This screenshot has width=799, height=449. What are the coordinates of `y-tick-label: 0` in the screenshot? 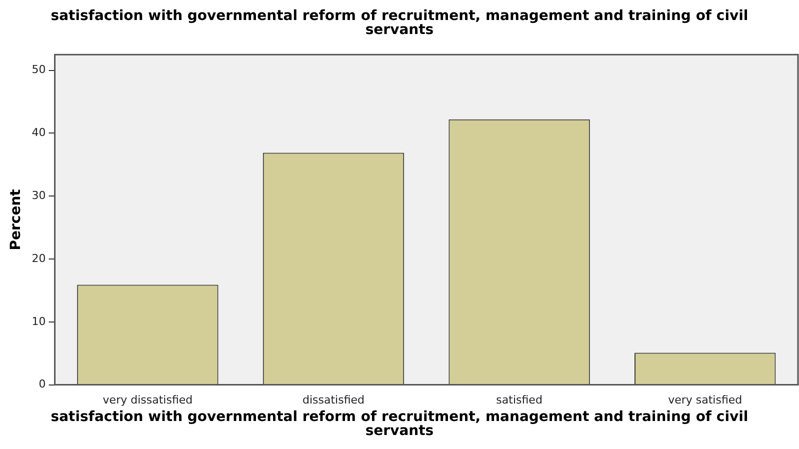 It's located at (42, 384).